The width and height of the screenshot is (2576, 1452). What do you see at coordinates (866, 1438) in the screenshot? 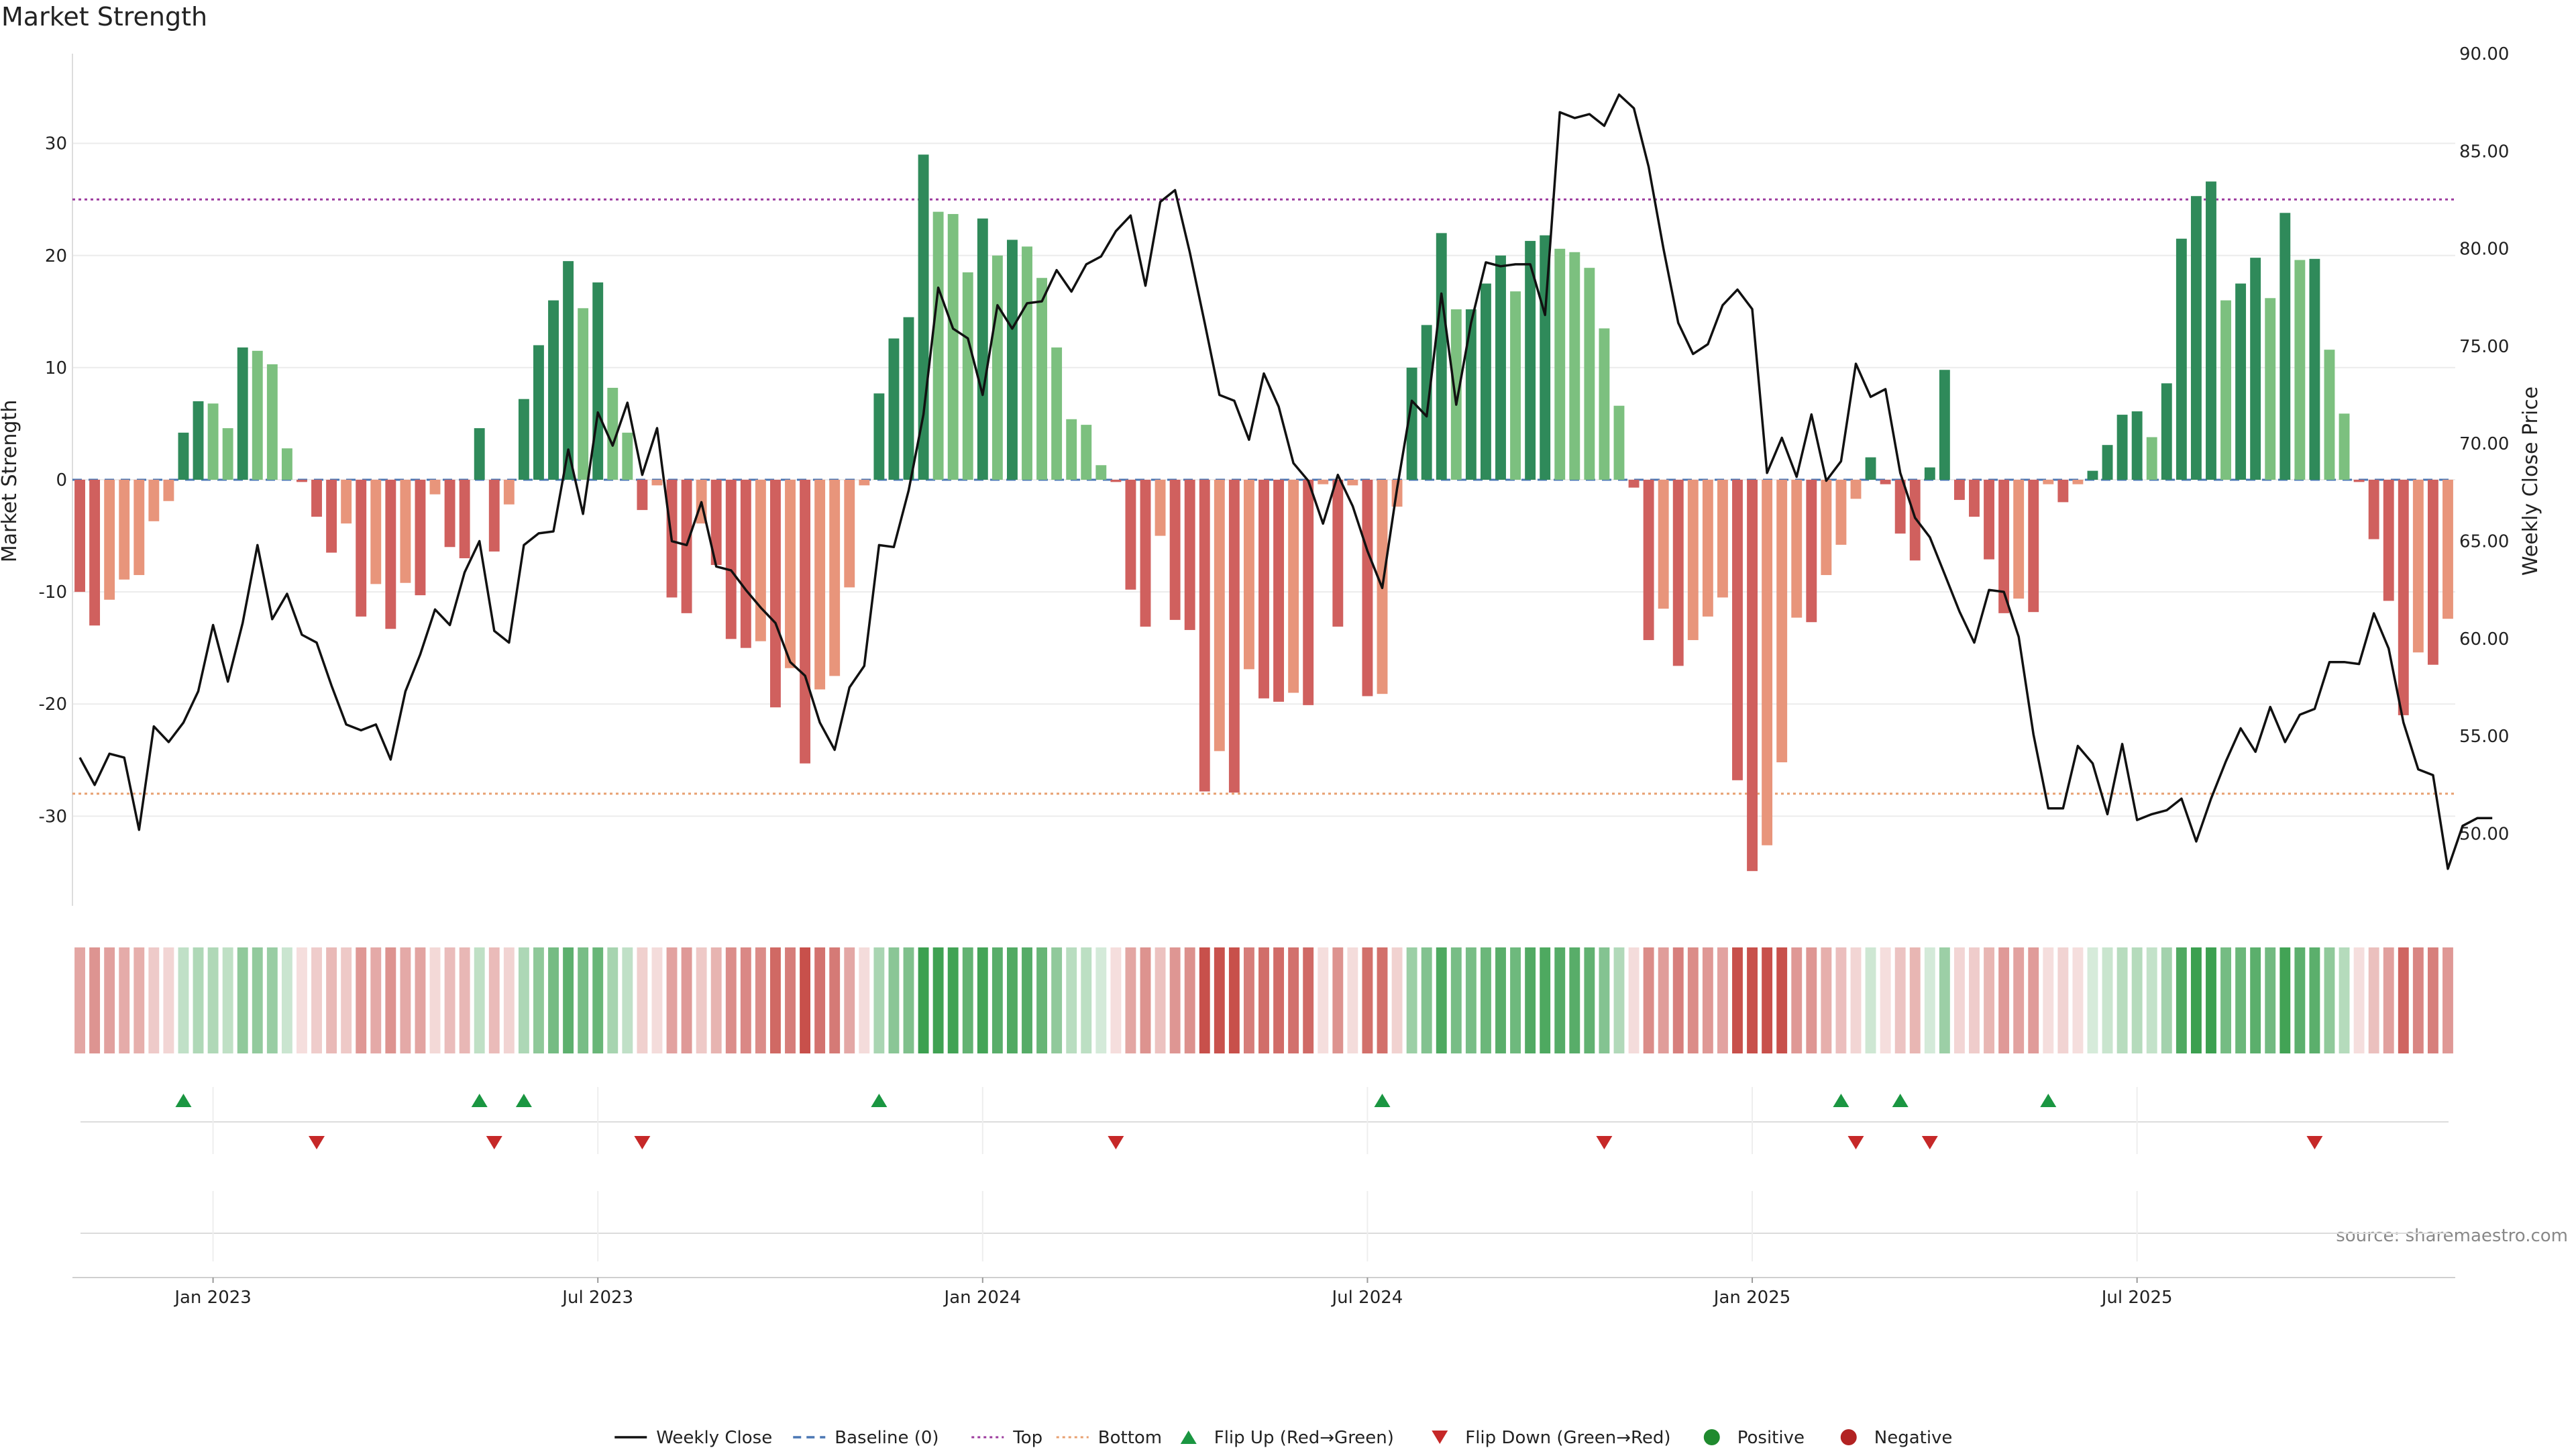
I see `legend-item: Baseline (0)` at bounding box center [866, 1438].